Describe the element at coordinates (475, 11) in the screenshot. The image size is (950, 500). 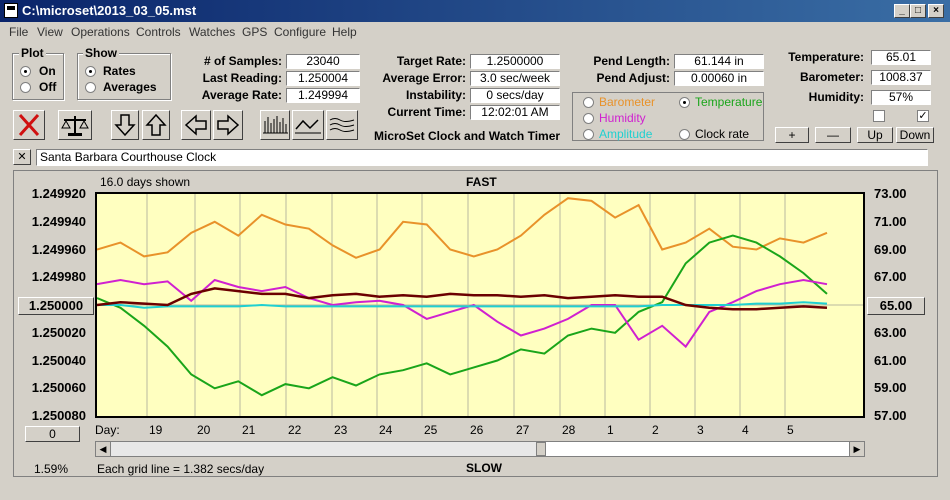
I see `title-bar` at that location.